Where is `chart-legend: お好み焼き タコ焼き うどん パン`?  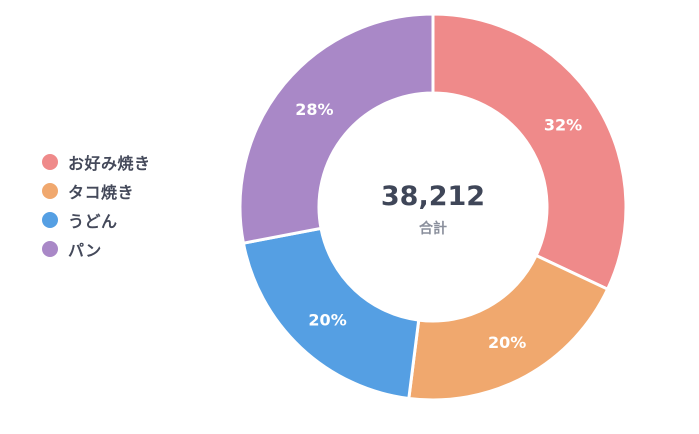
chart-legend: お好み焼き タコ焼き うどん パン is located at coordinates (96, 206).